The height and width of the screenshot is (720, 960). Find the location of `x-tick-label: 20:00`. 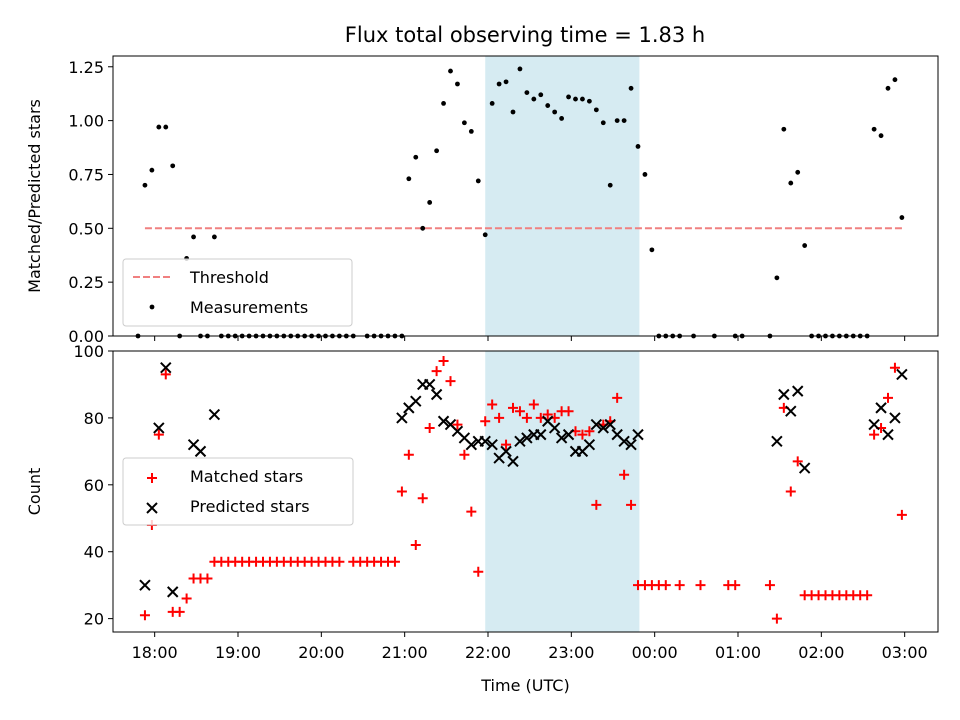

x-tick-label: 20:00 is located at coordinates (321, 652).